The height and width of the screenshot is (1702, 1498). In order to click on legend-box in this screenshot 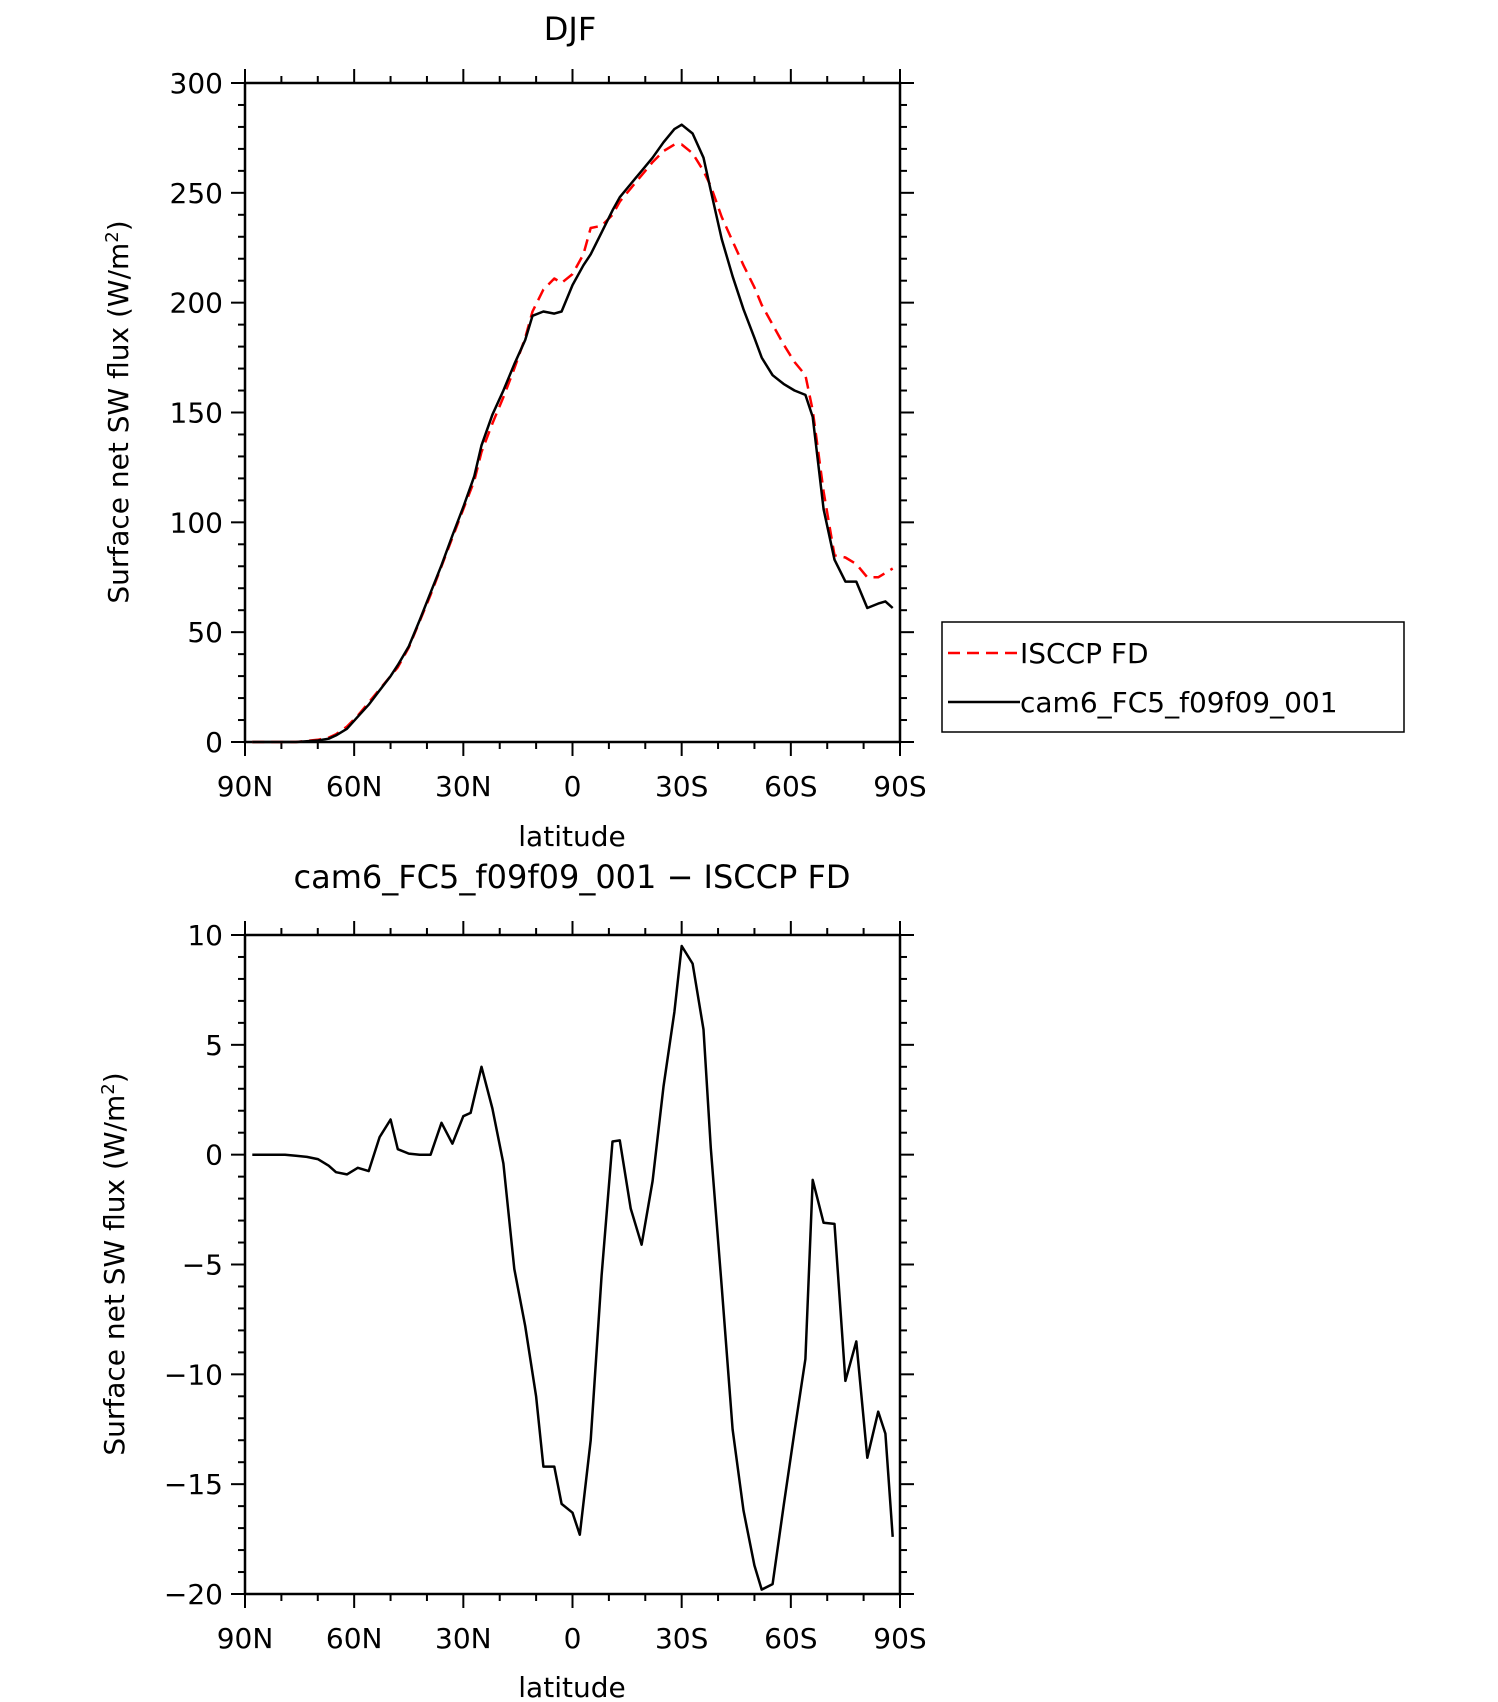, I will do `click(1173, 677)`.